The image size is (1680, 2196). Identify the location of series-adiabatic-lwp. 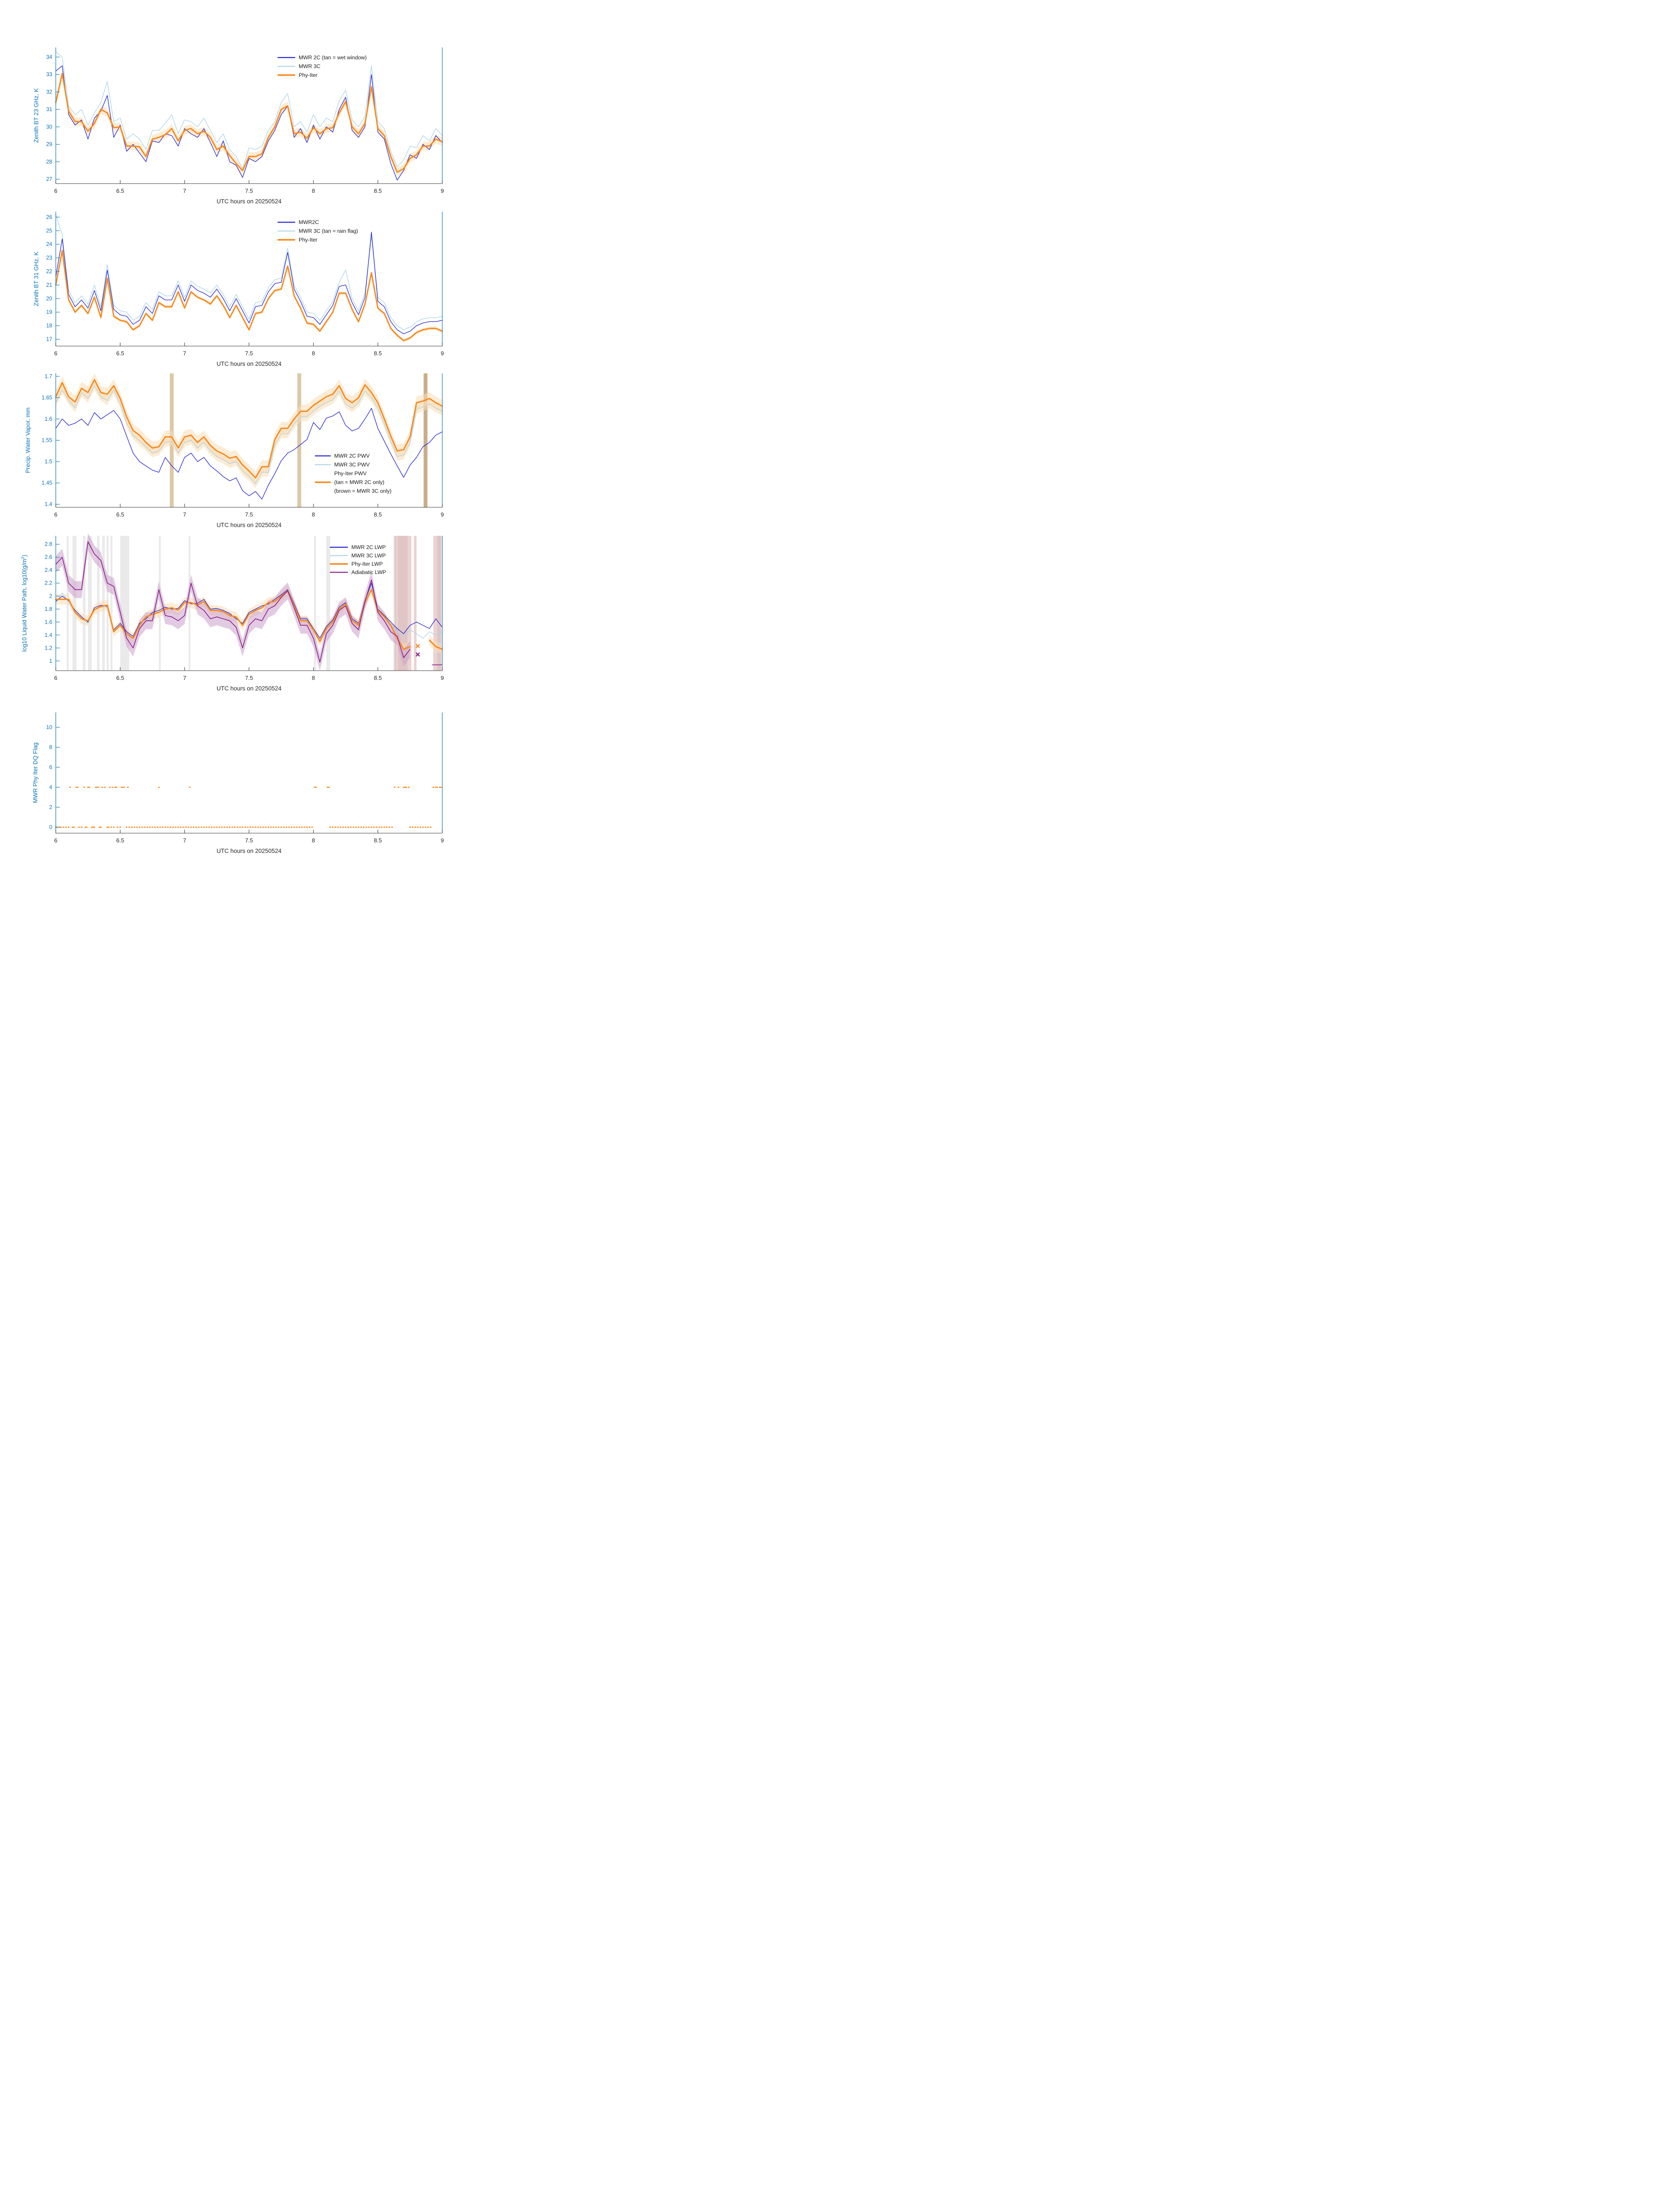
(233, 602).